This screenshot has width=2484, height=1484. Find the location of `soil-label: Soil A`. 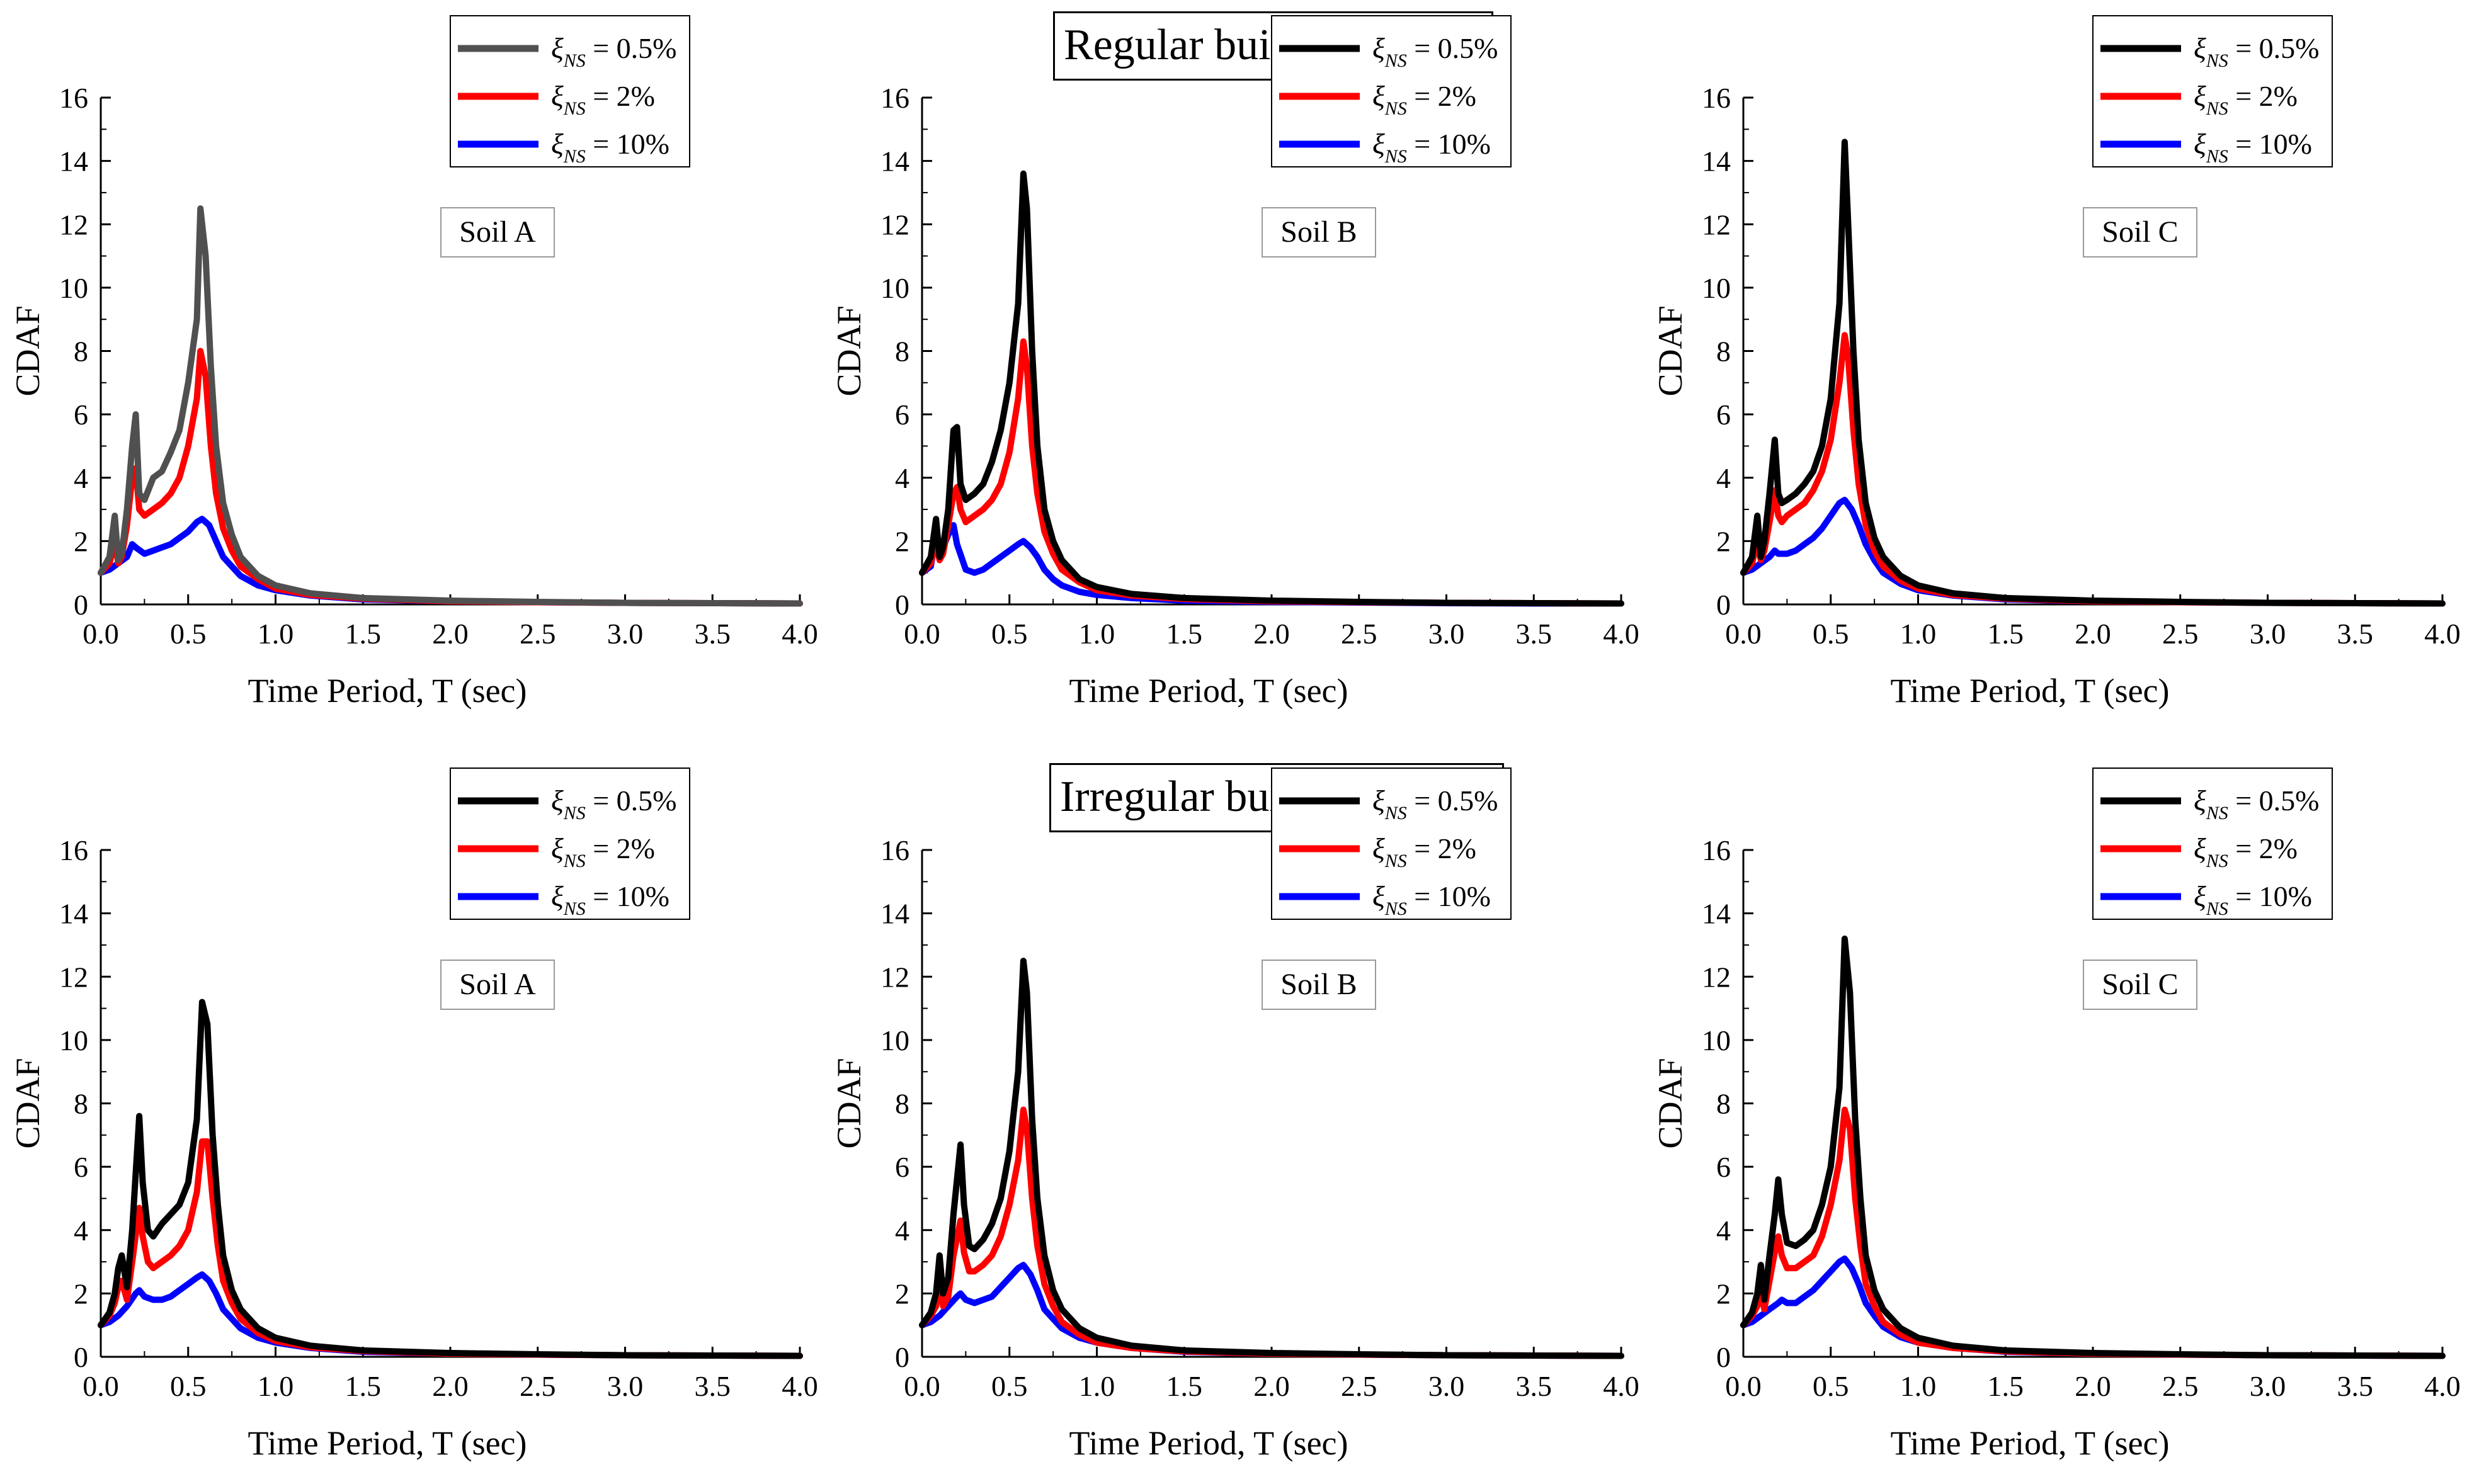

soil-label: Soil A is located at coordinates (497, 985).